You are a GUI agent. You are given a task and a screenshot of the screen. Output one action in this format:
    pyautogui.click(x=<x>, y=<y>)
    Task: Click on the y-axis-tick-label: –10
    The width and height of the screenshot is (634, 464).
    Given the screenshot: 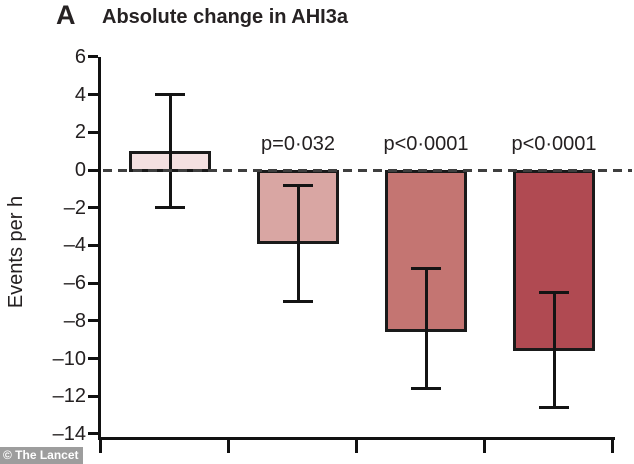 What is the action you would take?
    pyautogui.click(x=69, y=358)
    